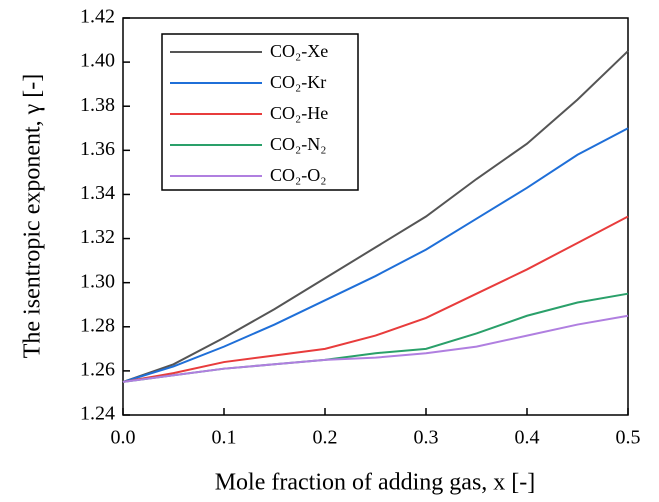 The image size is (659, 502). Describe the element at coordinates (97, 414) in the screenshot. I see `y-tick-label: 1.24` at that location.